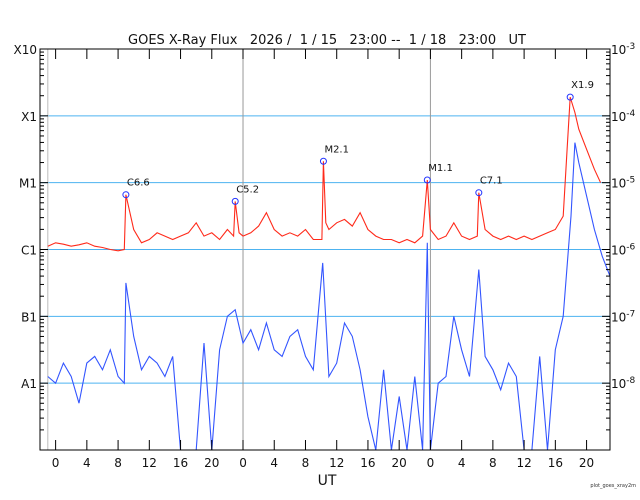  I want to click on flare-label: M1.1, so click(440, 168).